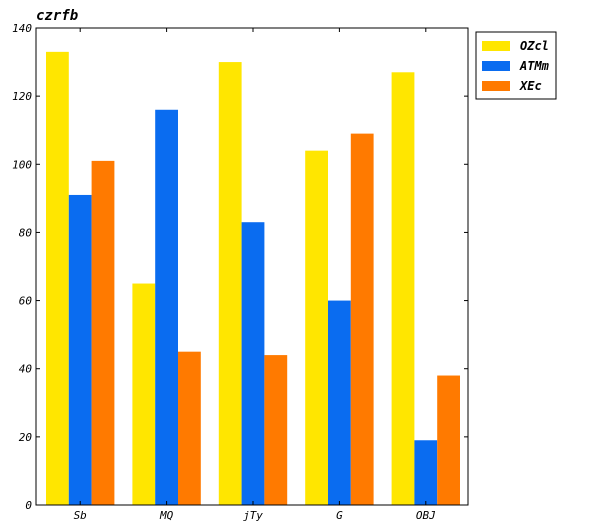 The image size is (590, 531). Describe the element at coordinates (426, 472) in the screenshot. I see `bar-ATMm-OBJ` at that location.